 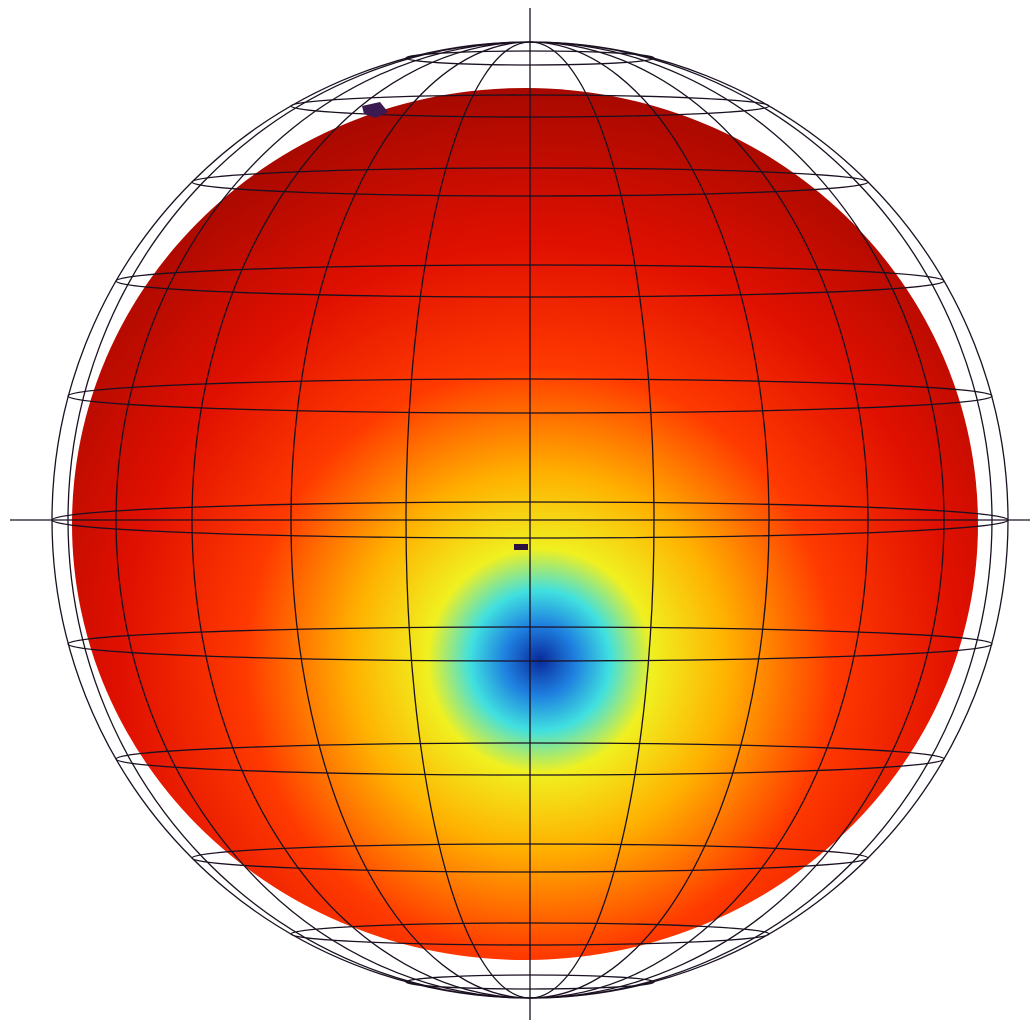 What do you see at coordinates (521, 547) in the screenshot?
I see `origin-marker` at bounding box center [521, 547].